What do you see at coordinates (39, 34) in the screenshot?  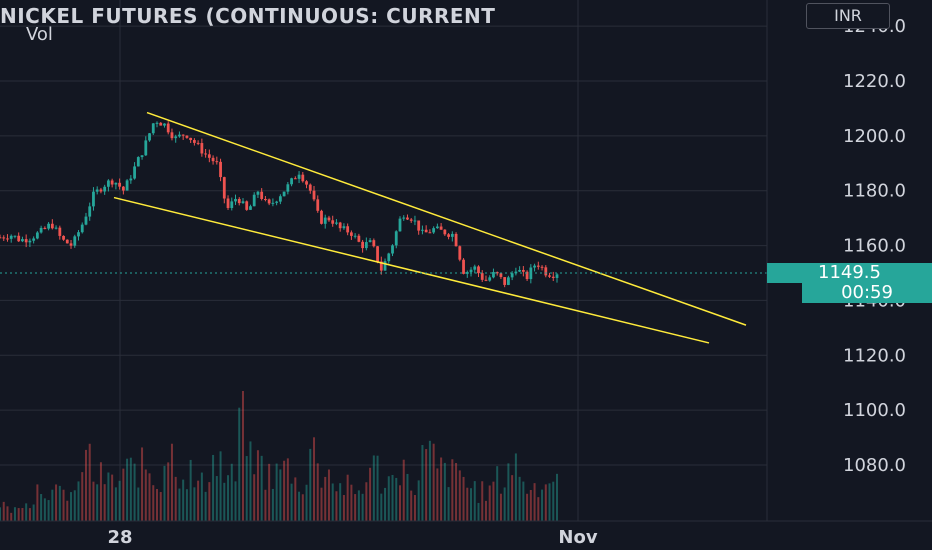 I see `volume-indicator-label: Vol` at bounding box center [39, 34].